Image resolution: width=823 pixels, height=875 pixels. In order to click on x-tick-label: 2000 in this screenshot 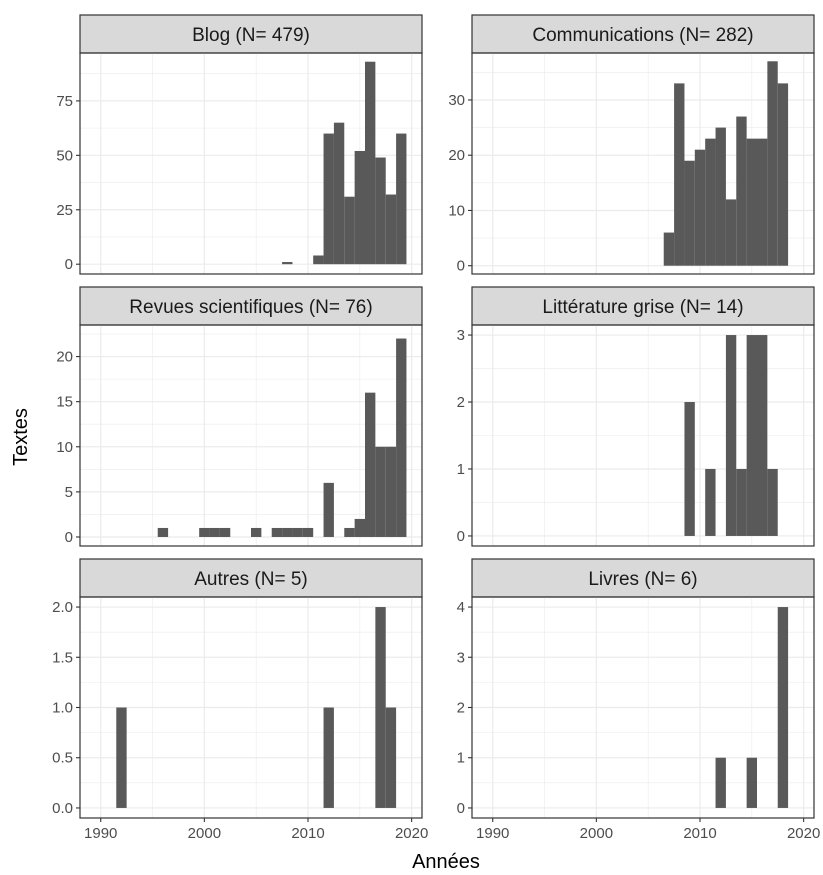, I will do `click(596, 833)`.